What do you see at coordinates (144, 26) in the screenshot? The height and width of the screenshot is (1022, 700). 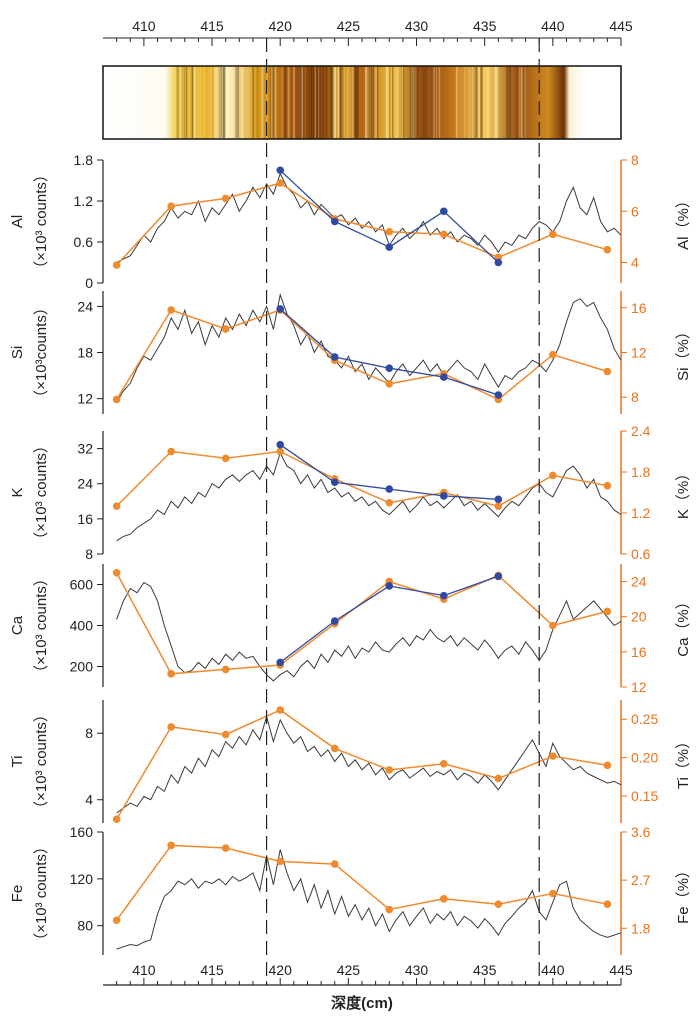 I see `top-axis-tick-label: 410` at bounding box center [144, 26].